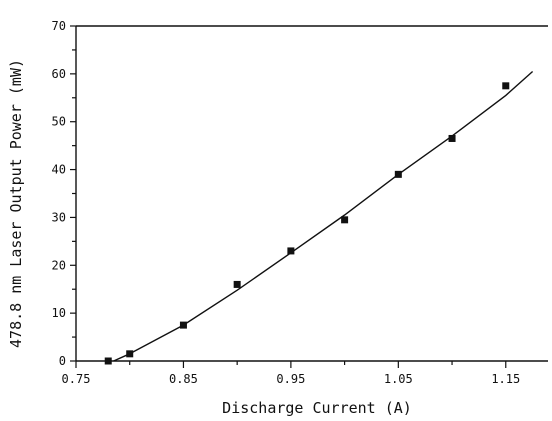 The image size is (552, 421). I want to click on x-tick-label: 0.85, so click(183, 379).